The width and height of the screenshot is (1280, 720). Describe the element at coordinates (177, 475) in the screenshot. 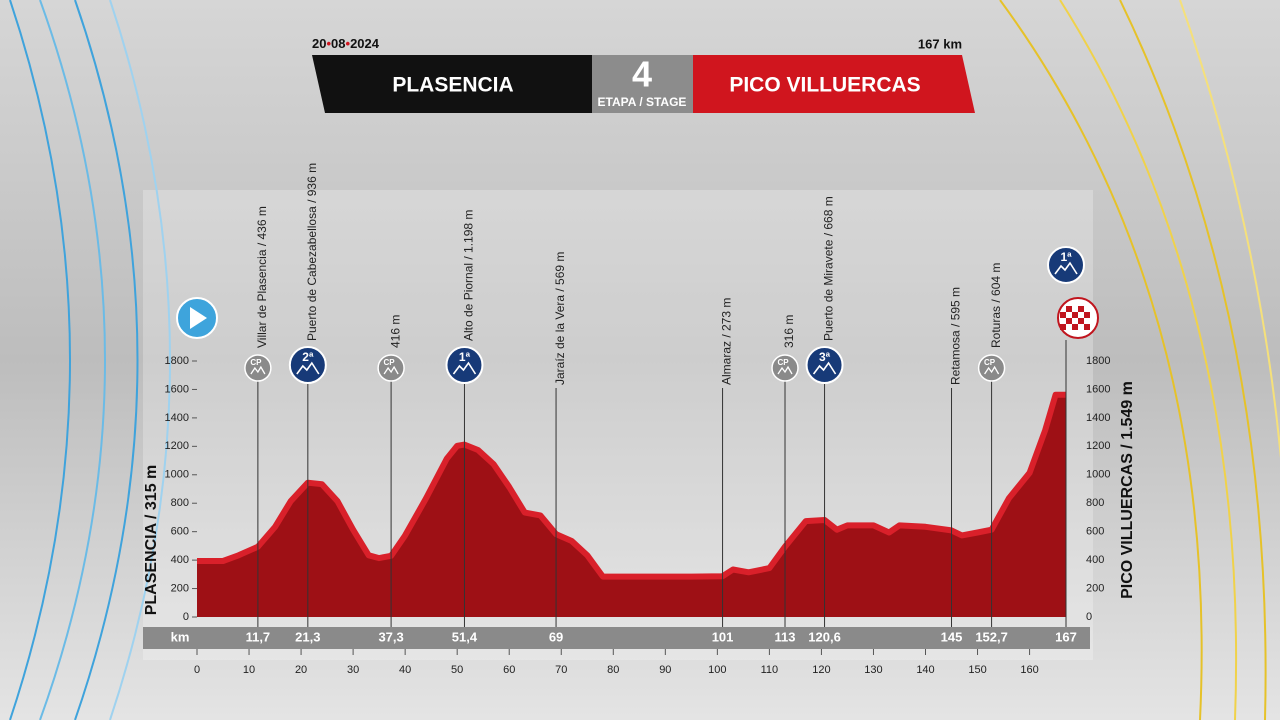

I see `y-tick-label: 1000` at that location.